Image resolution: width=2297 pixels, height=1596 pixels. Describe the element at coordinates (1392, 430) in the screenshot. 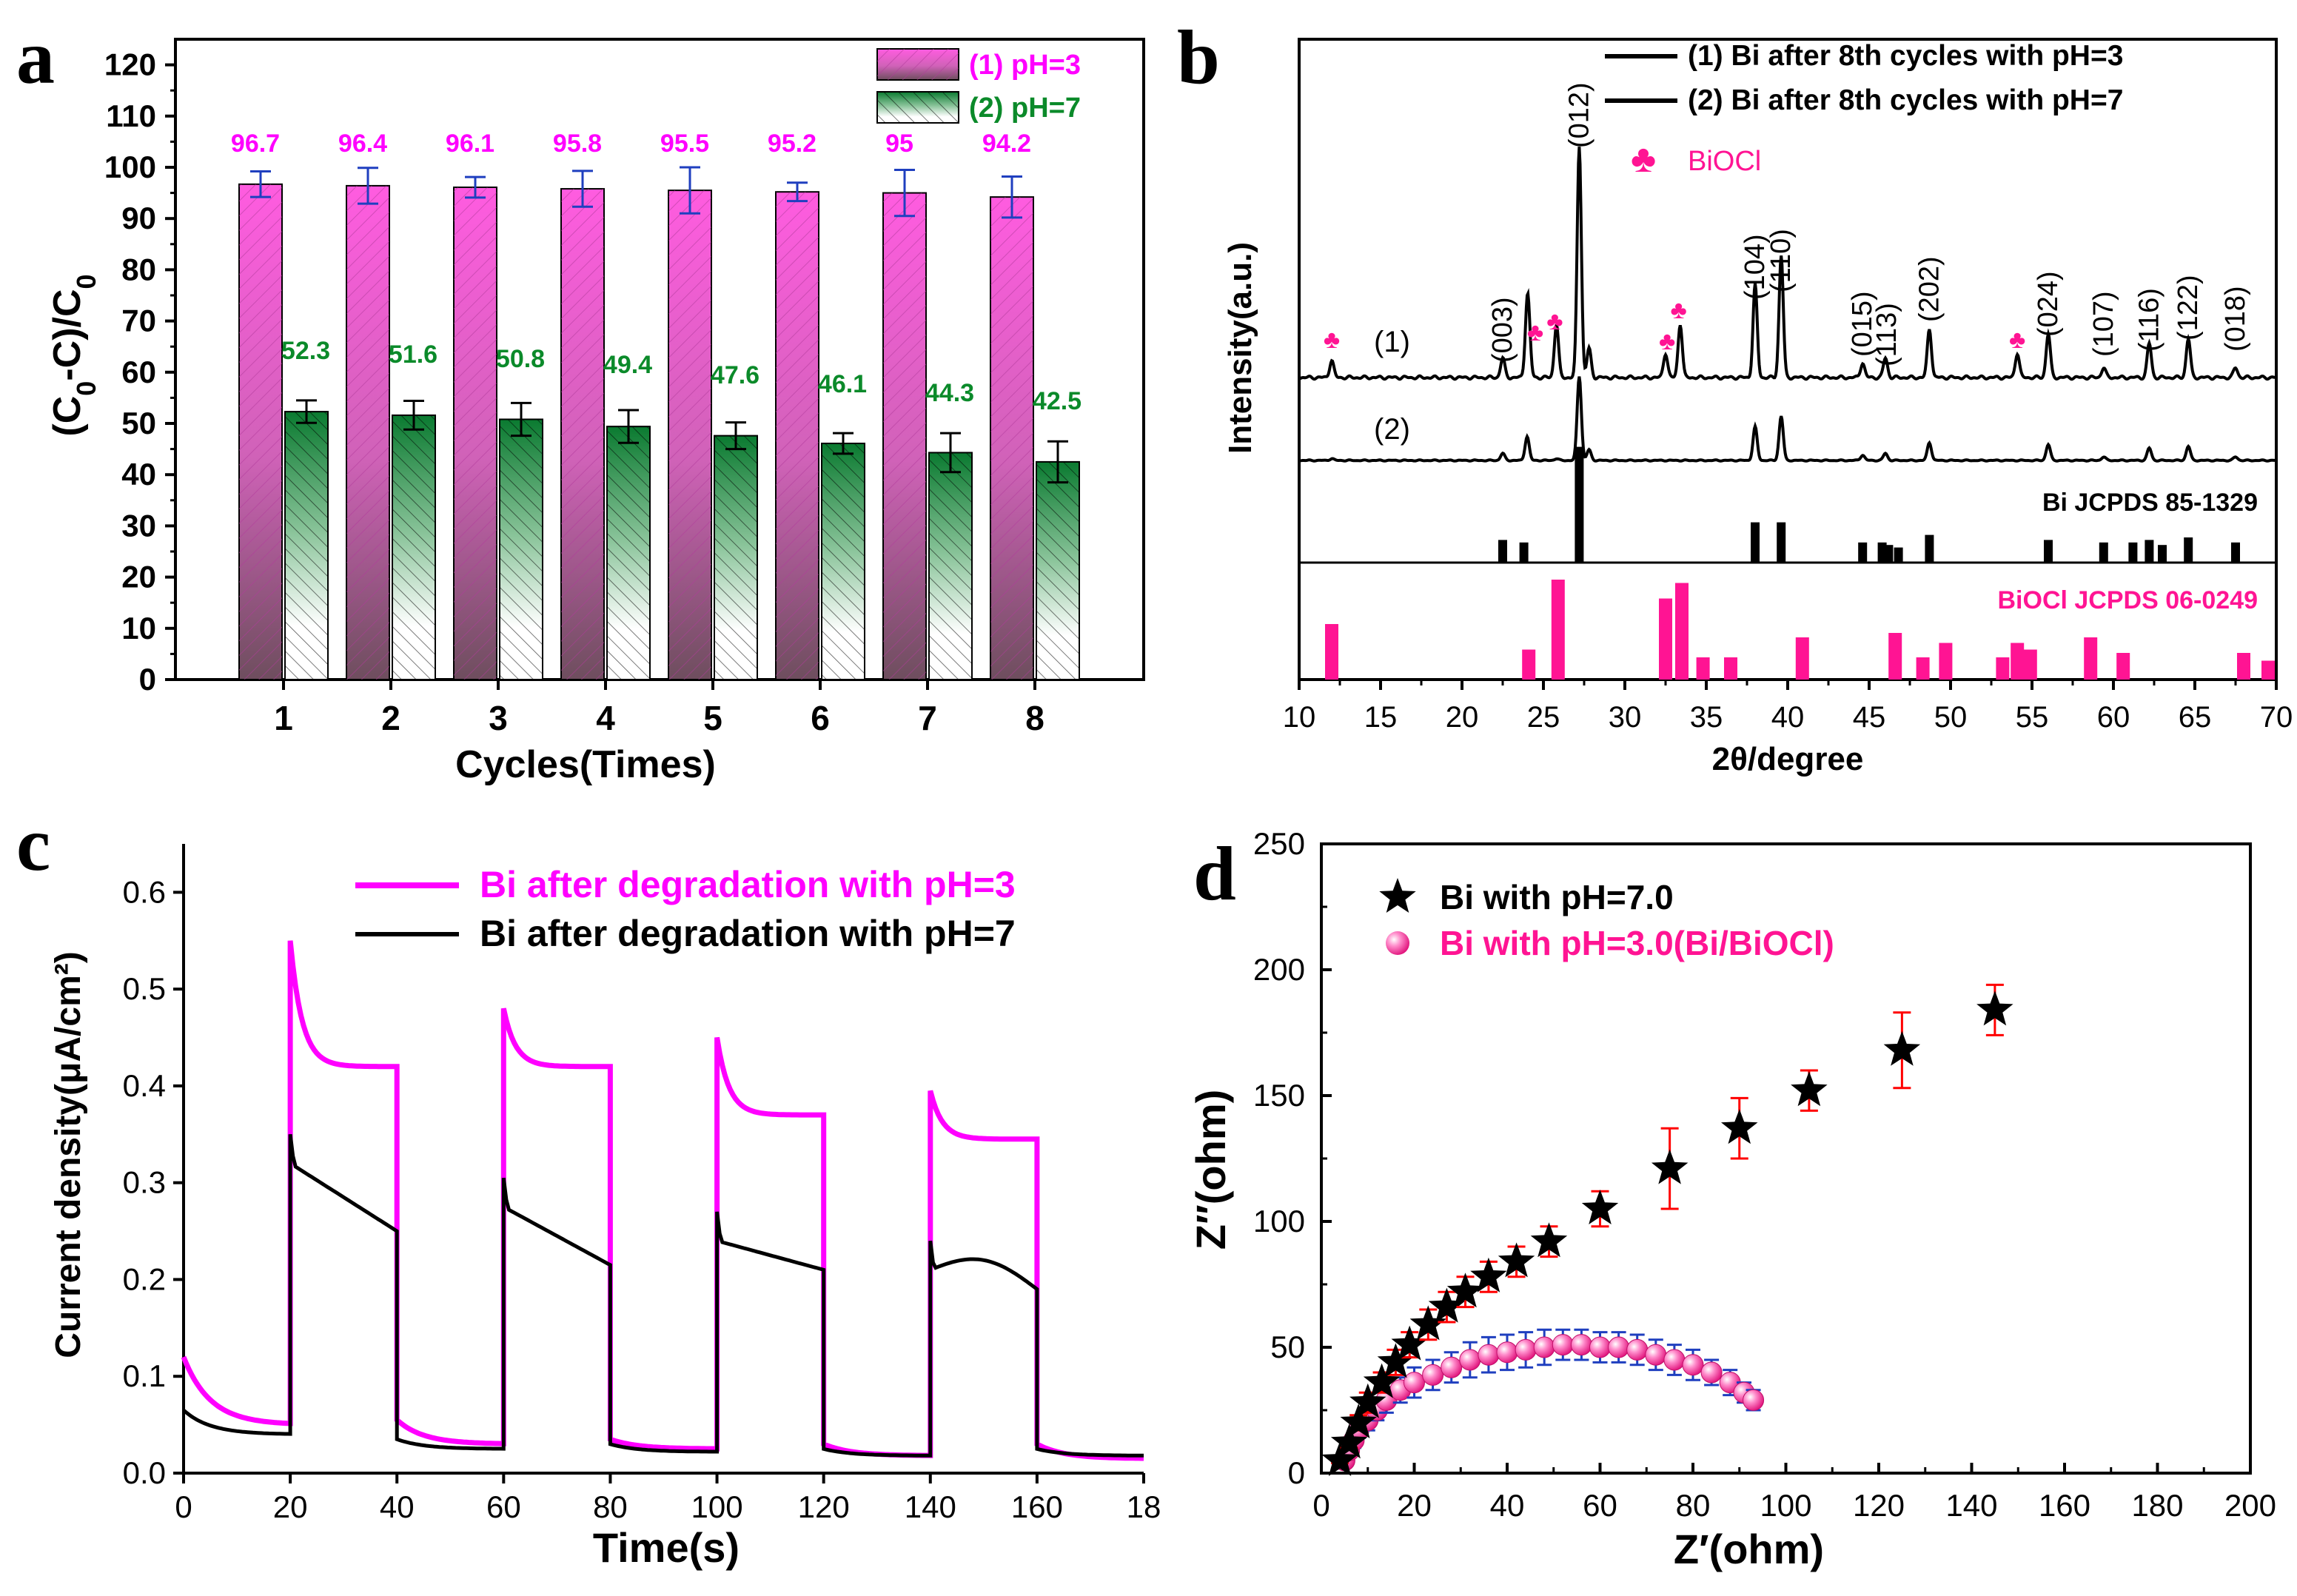

I see `curve-label-2: (2)` at that location.